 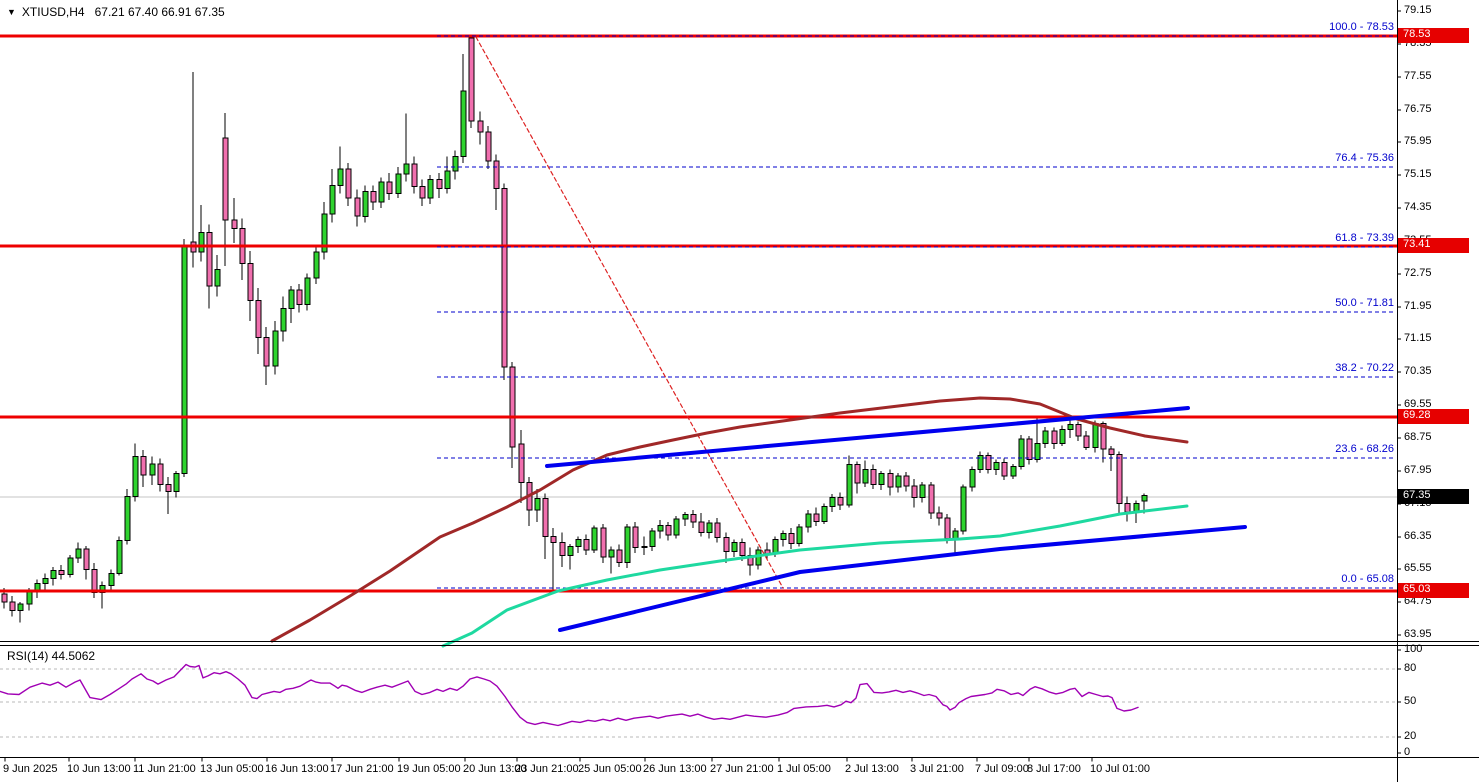 What do you see at coordinates (902, 578) in the screenshot?
I see `lower-trendline` at bounding box center [902, 578].